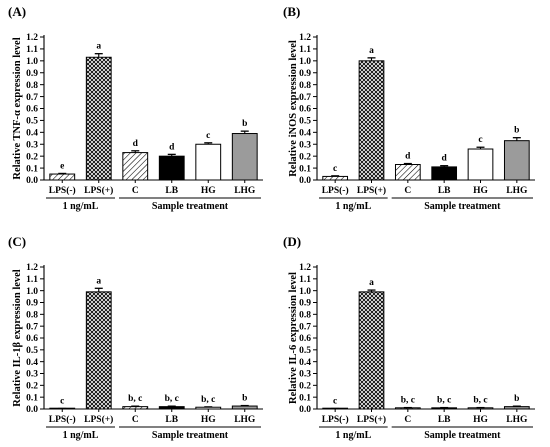 This screenshot has height=447, width=550. Describe the element at coordinates (291, 11) in the screenshot. I see `panel-label: (B)` at that location.